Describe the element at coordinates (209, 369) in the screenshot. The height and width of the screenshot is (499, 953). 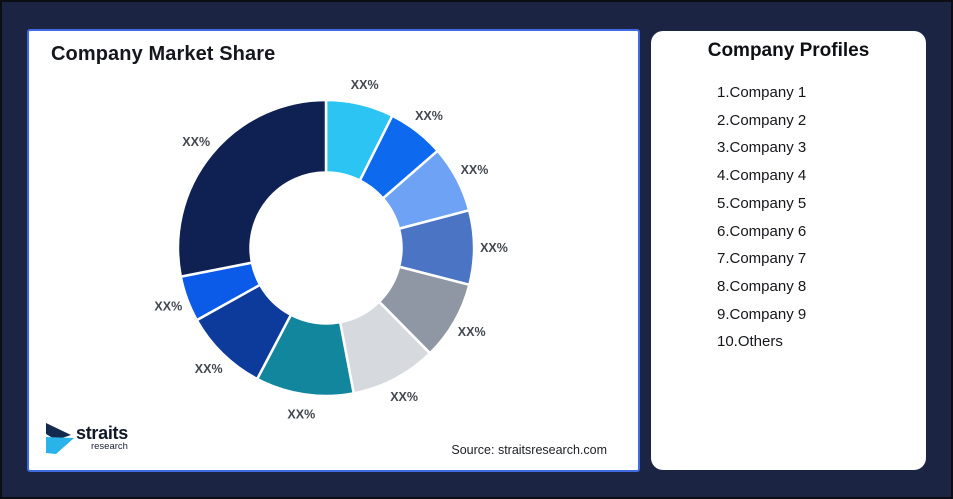
I see `slice-label-8: XX%` at that location.